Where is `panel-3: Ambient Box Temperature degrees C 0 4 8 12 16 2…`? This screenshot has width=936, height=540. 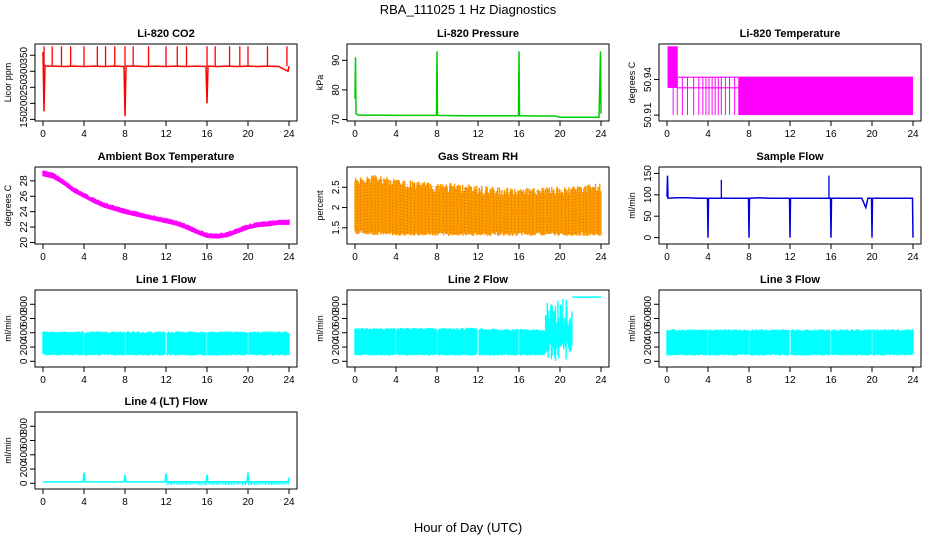 panel-3: Ambient Box Temperature degrees C 0 4 8 12 16 2… is located at coordinates (150, 207).